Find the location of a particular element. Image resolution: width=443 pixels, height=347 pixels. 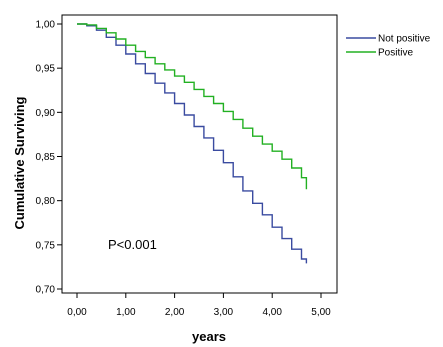

x-tick-label: 2,00 is located at coordinates (175, 312).